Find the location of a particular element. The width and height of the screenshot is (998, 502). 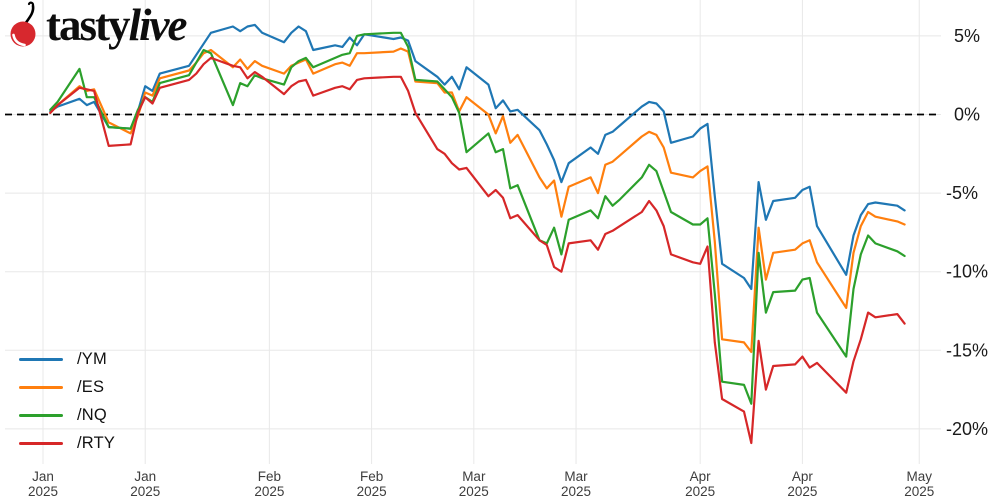

legend: /YM /ES /NQ /RTY is located at coordinates (67, 401).